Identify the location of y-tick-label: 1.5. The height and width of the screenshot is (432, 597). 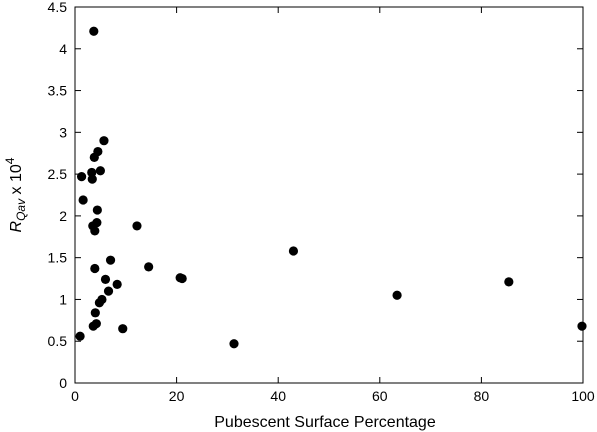
(58, 258).